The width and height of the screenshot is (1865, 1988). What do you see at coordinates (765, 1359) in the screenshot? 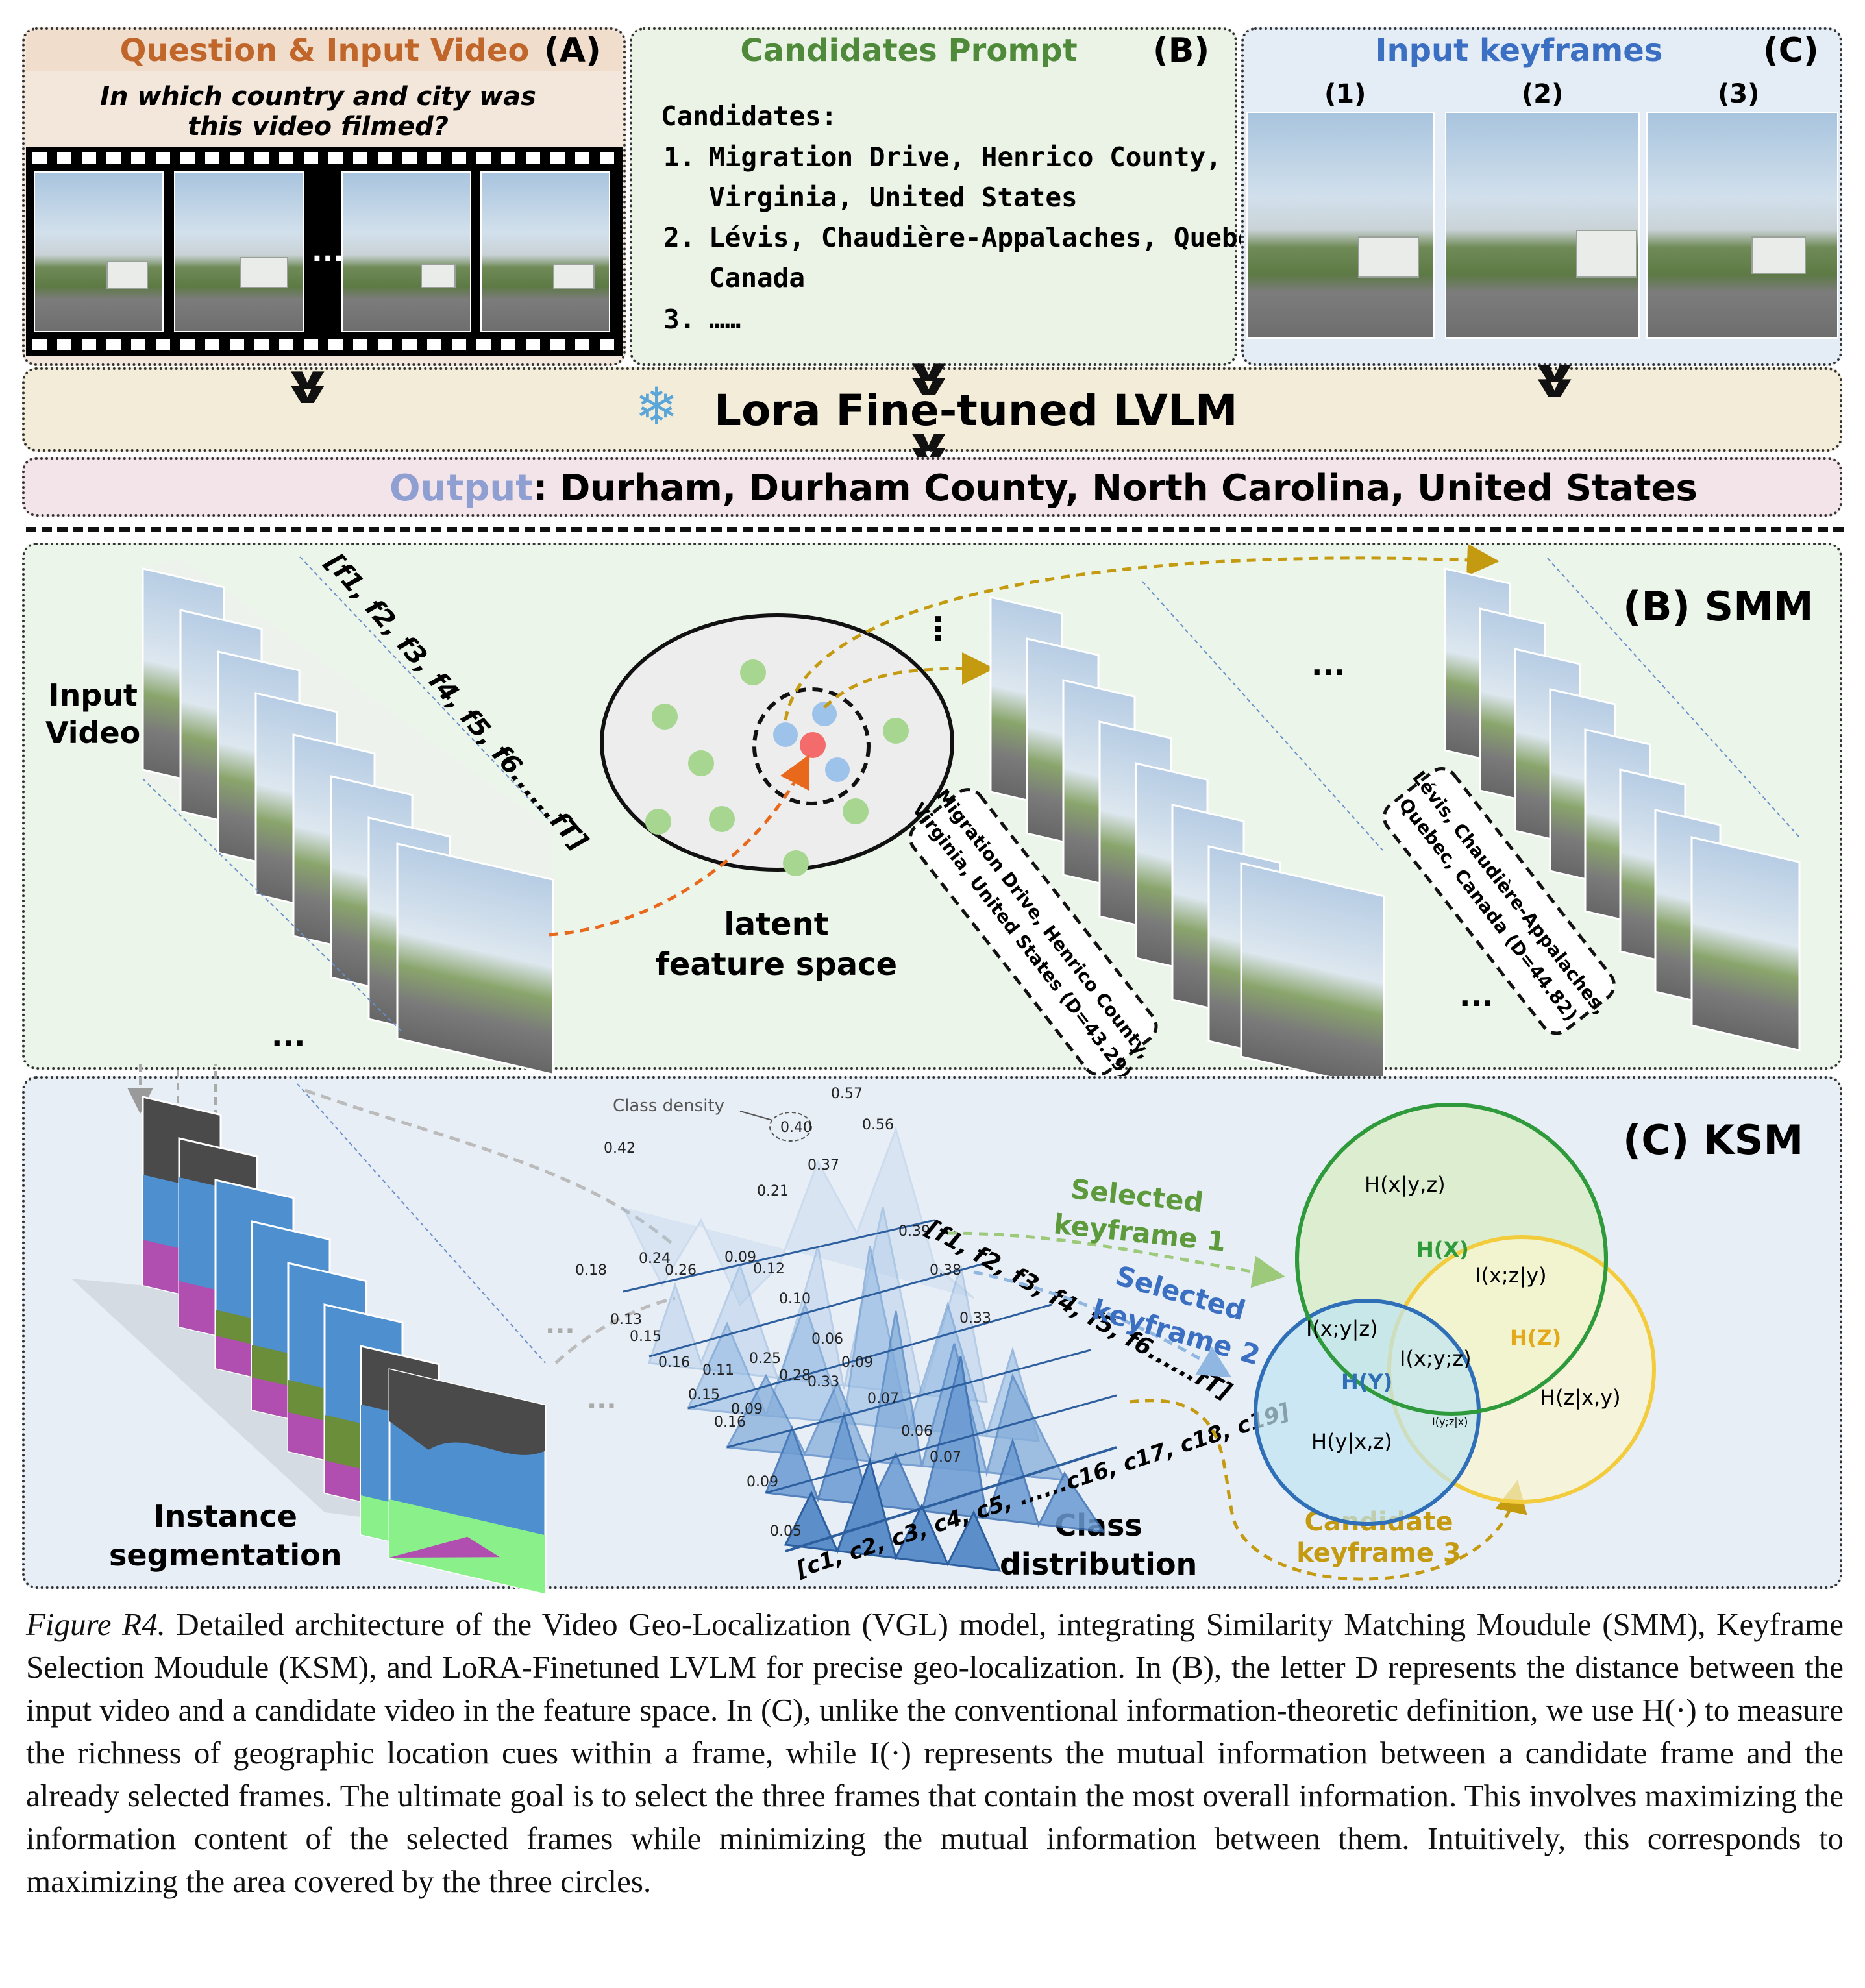
I see `dist-value: 0.25` at bounding box center [765, 1359].